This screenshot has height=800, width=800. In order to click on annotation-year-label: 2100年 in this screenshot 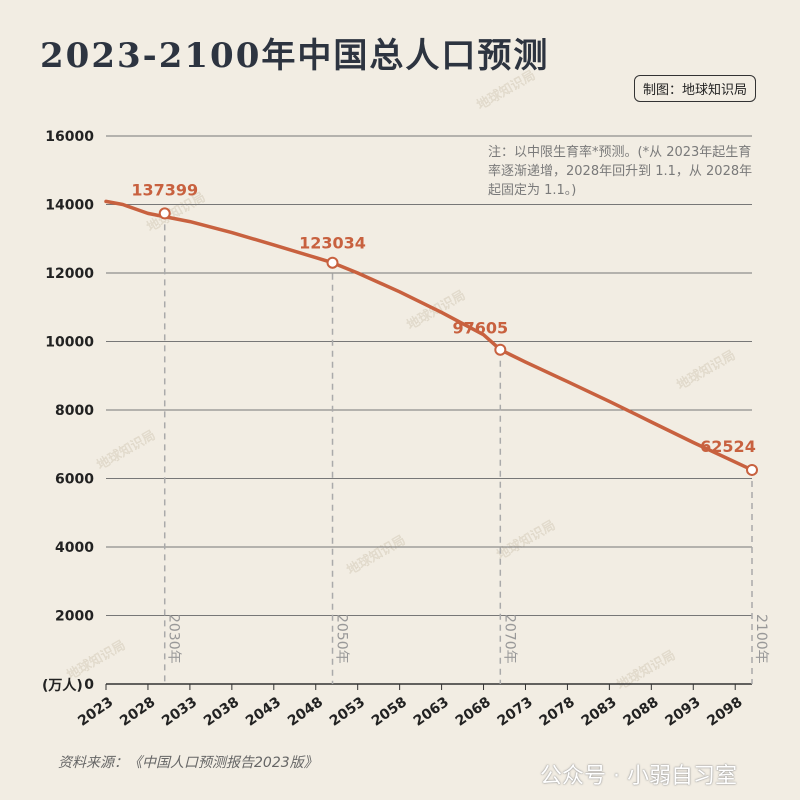, I will do `click(761, 639)`.